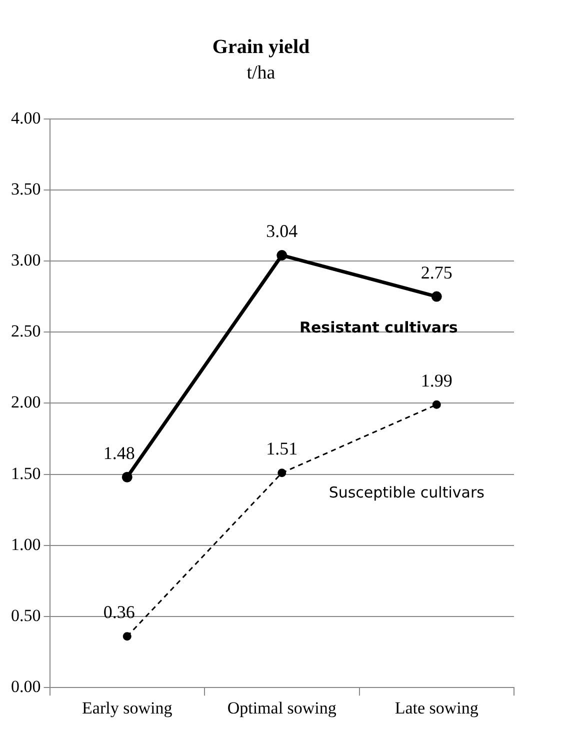 The width and height of the screenshot is (562, 730). What do you see at coordinates (261, 47) in the screenshot?
I see `chart-title: Grain yield` at bounding box center [261, 47].